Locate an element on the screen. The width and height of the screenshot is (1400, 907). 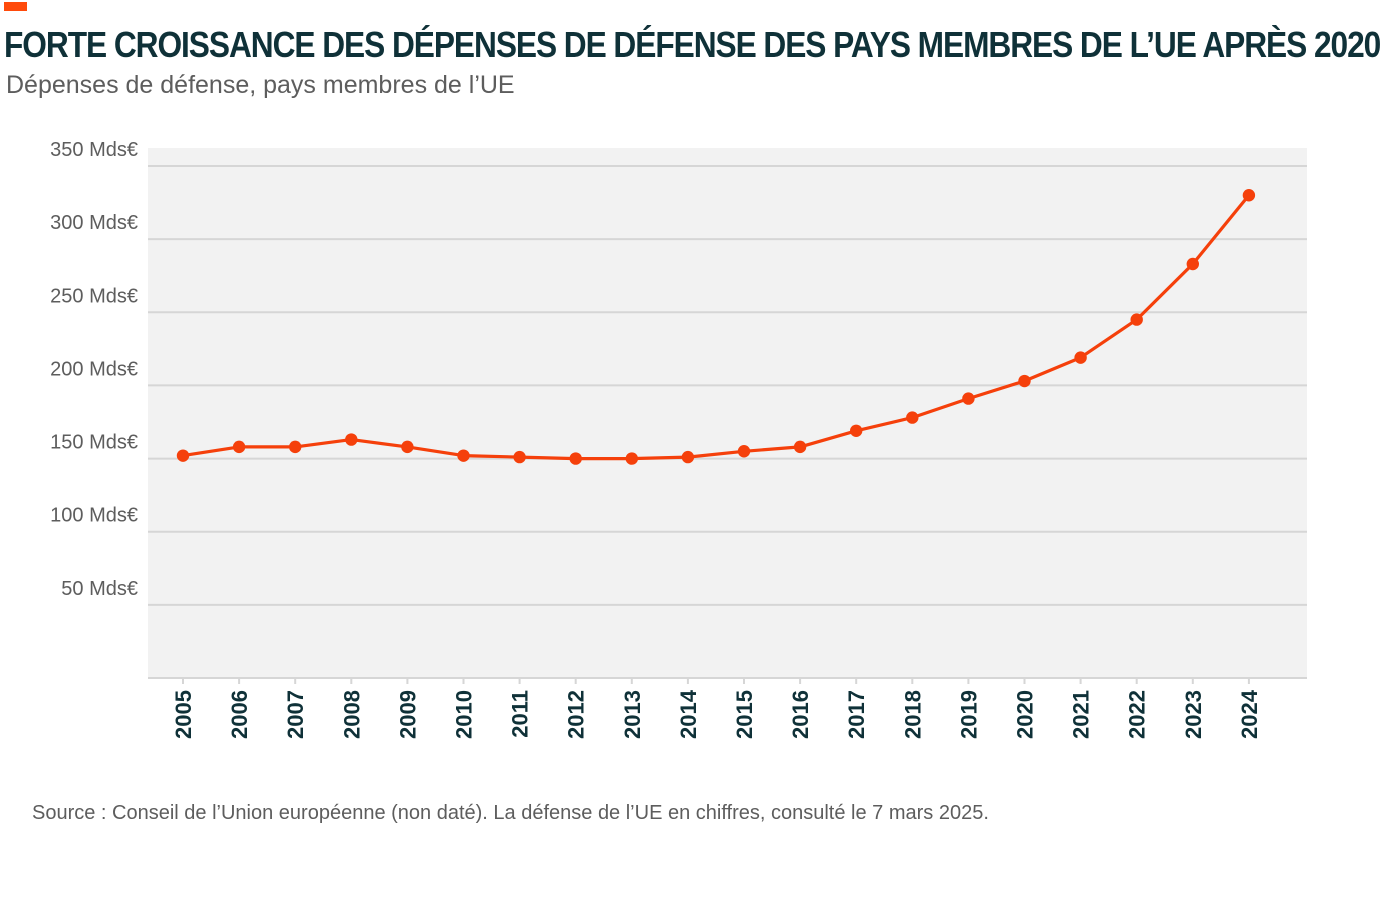
x-tick-label: 2021 is located at coordinates (1081, 714).